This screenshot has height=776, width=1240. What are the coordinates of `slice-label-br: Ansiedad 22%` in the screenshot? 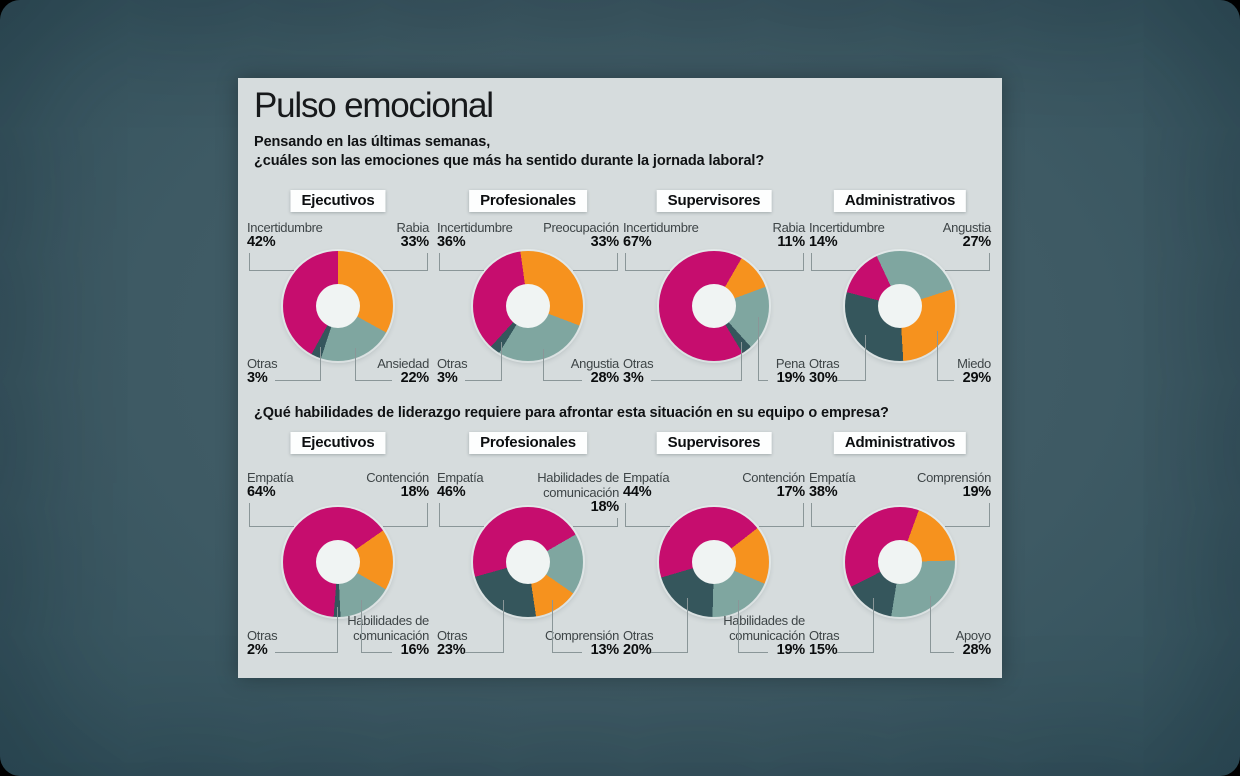 It's located at (403, 371).